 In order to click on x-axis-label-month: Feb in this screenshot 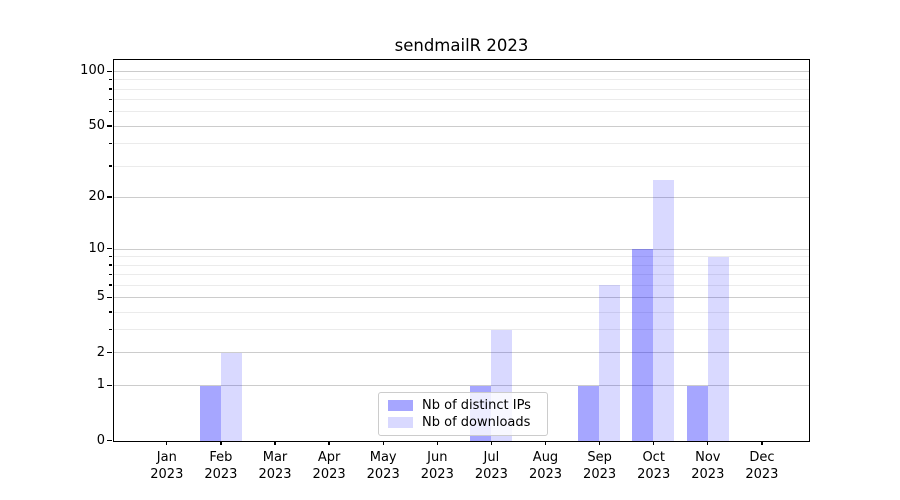, I will do `click(221, 457)`.